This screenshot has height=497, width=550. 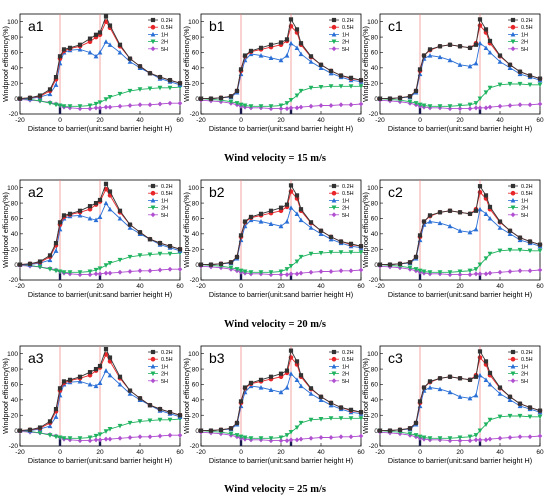 What do you see at coordinates (321, 452) in the screenshot?
I see `x-tick-label: 40` at bounding box center [321, 452].